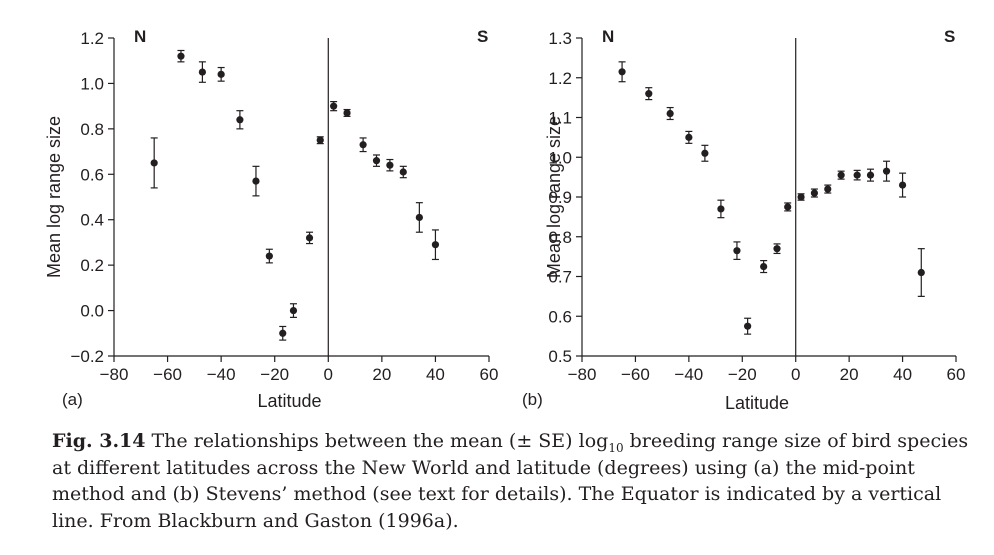 The image size is (994, 555). I want to click on caption-log-subscript: 10, so click(616, 447).